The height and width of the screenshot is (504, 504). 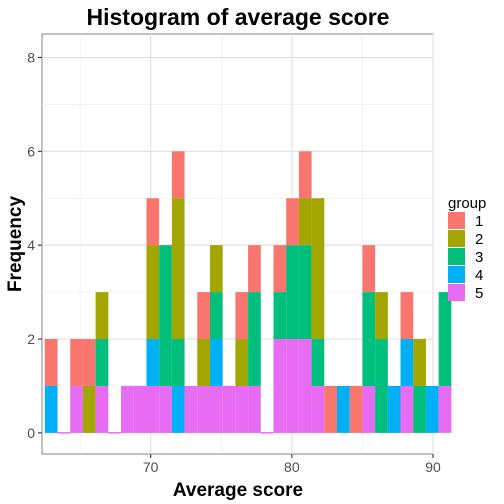 I want to click on legend-label-5: 5, so click(x=479, y=293).